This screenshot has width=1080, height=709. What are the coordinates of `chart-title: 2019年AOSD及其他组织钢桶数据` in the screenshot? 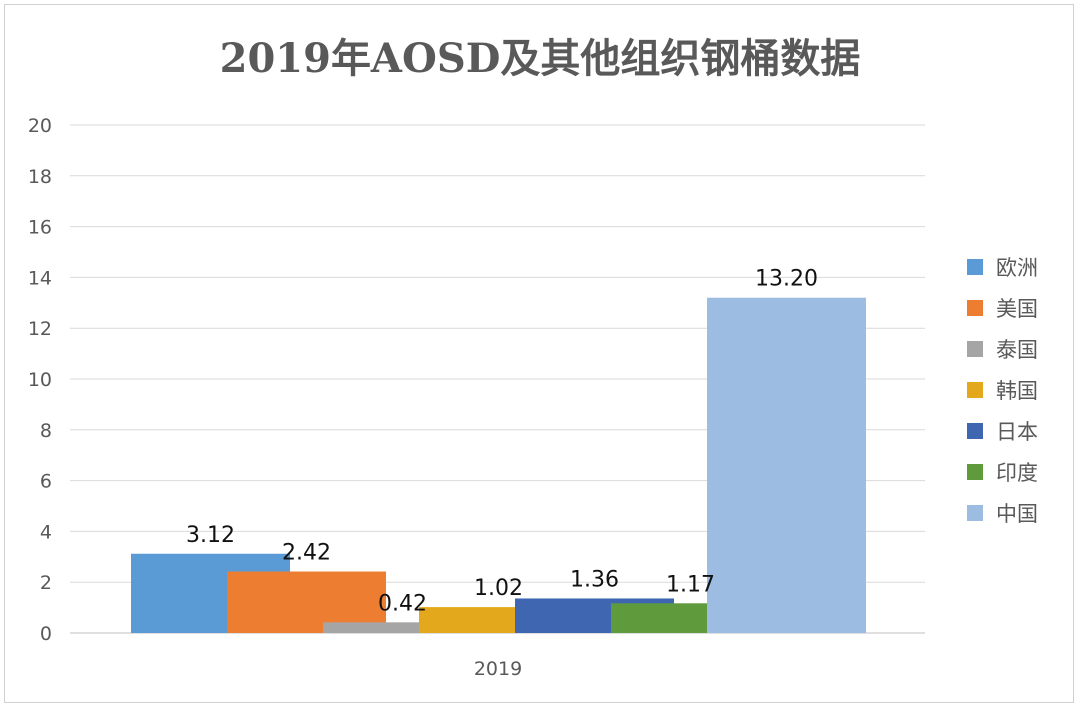 It's located at (540, 58).